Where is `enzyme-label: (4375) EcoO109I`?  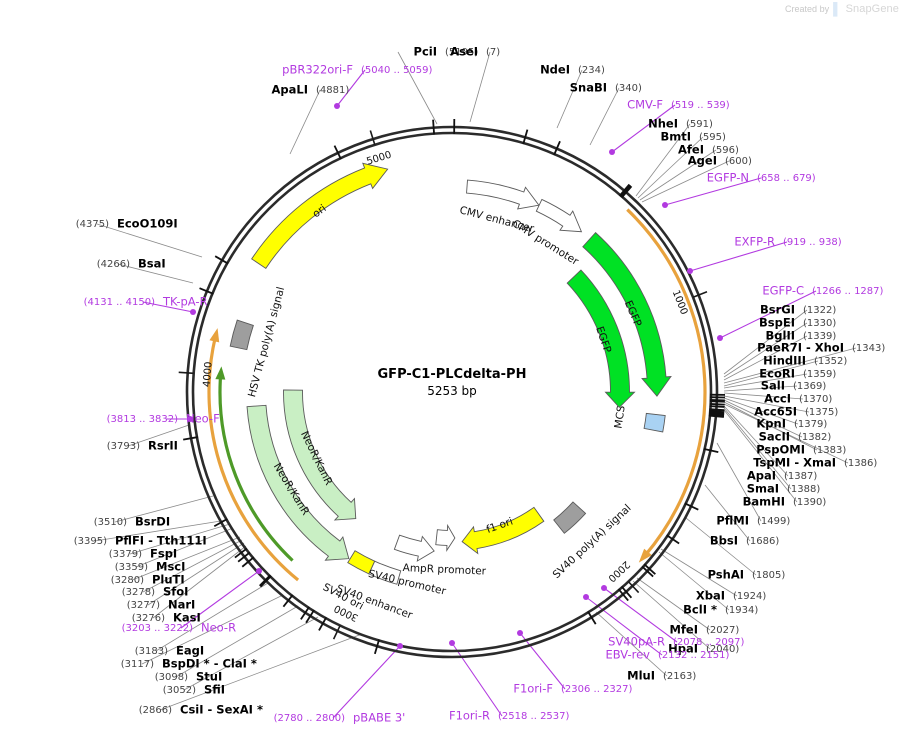 enzyme-label: (4375) EcoO109I is located at coordinates (127, 224).